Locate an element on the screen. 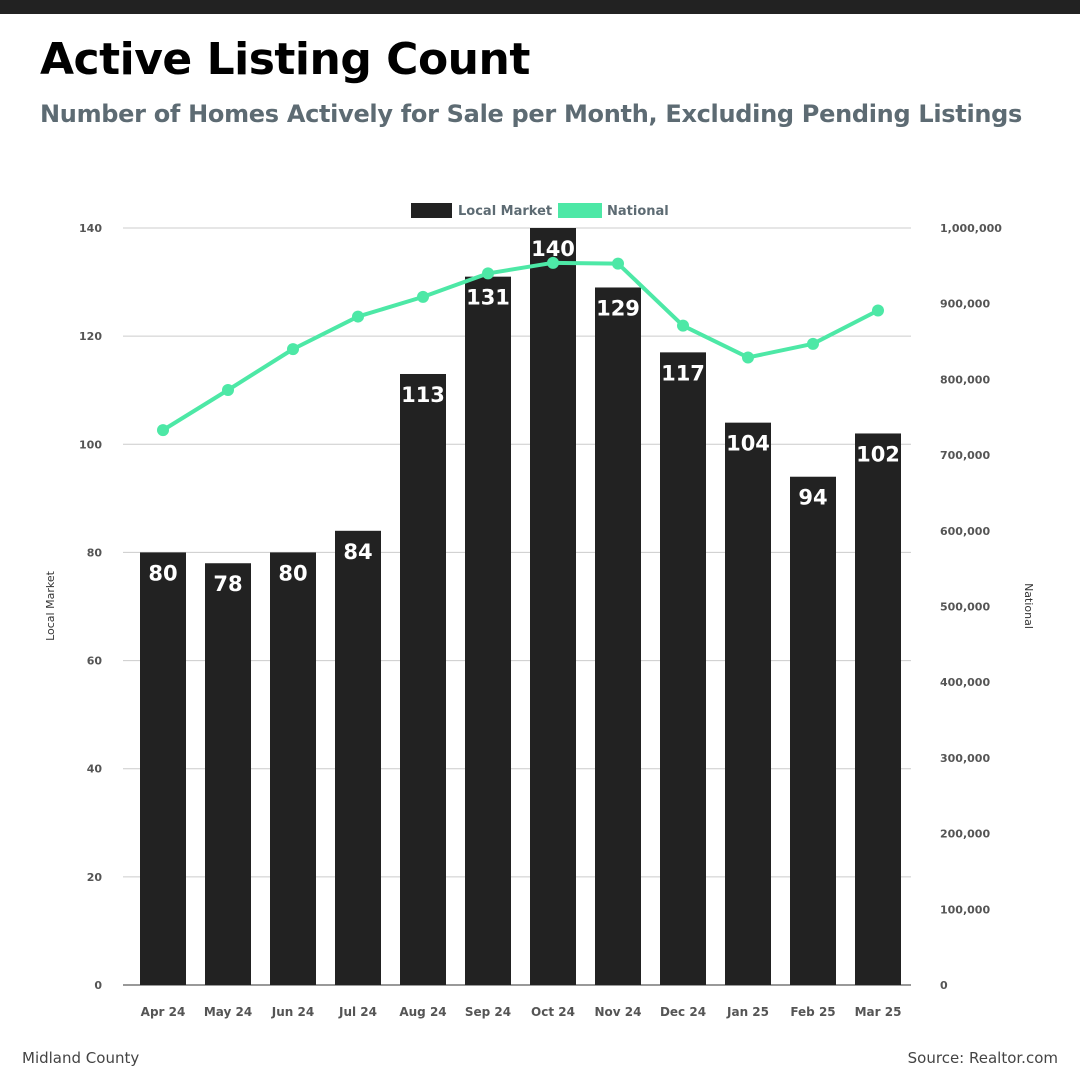  y-tick-label: 80 is located at coordinates (95, 552).